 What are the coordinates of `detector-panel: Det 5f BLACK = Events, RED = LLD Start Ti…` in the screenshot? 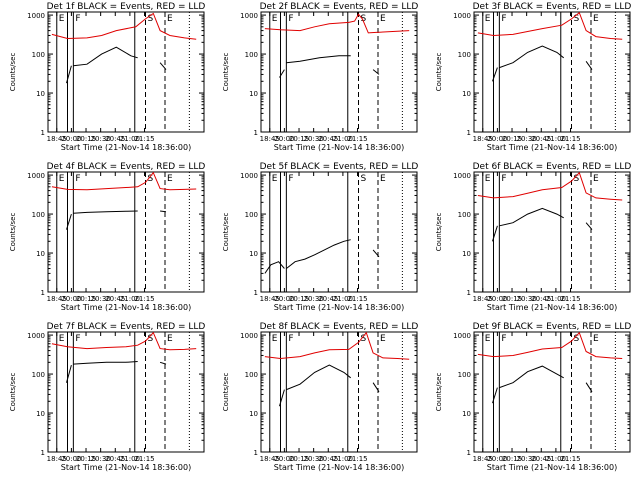 It's located at (320, 237).